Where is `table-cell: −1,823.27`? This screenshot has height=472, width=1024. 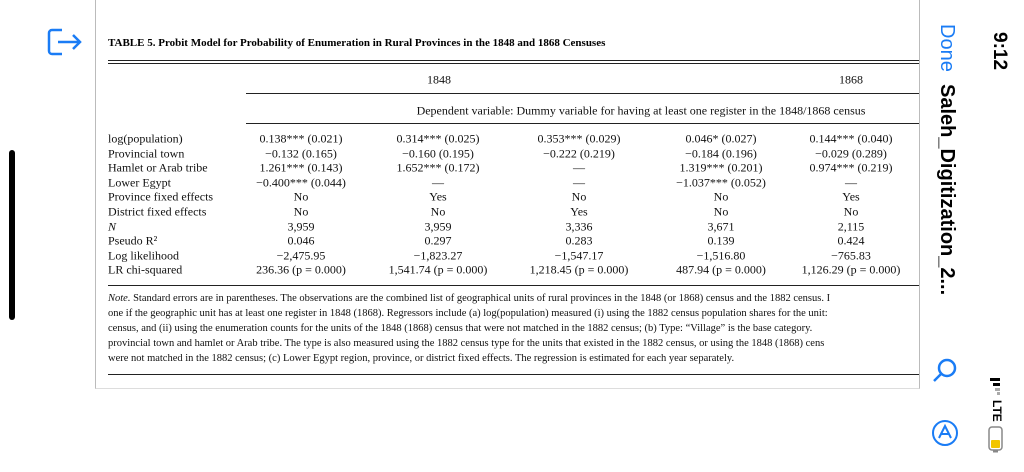
table-cell: −1,823.27 is located at coordinates (438, 255).